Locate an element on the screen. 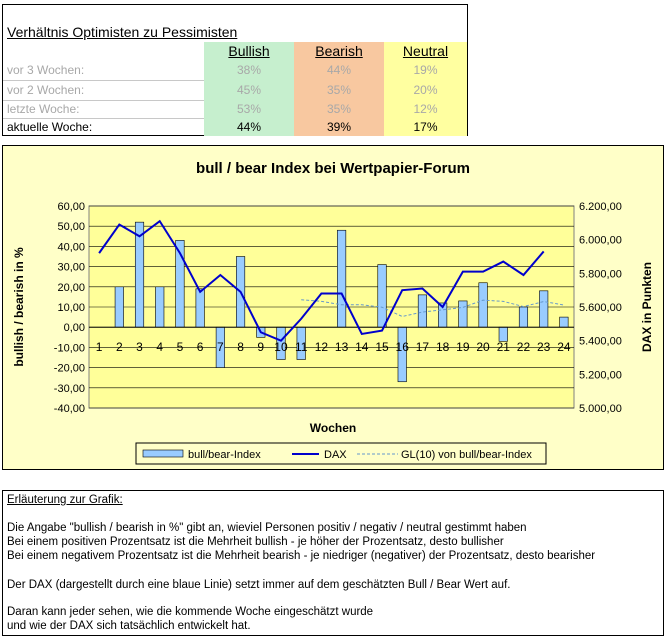 The image size is (668, 639). y-tick-label: 60,00 is located at coordinates (71, 207).